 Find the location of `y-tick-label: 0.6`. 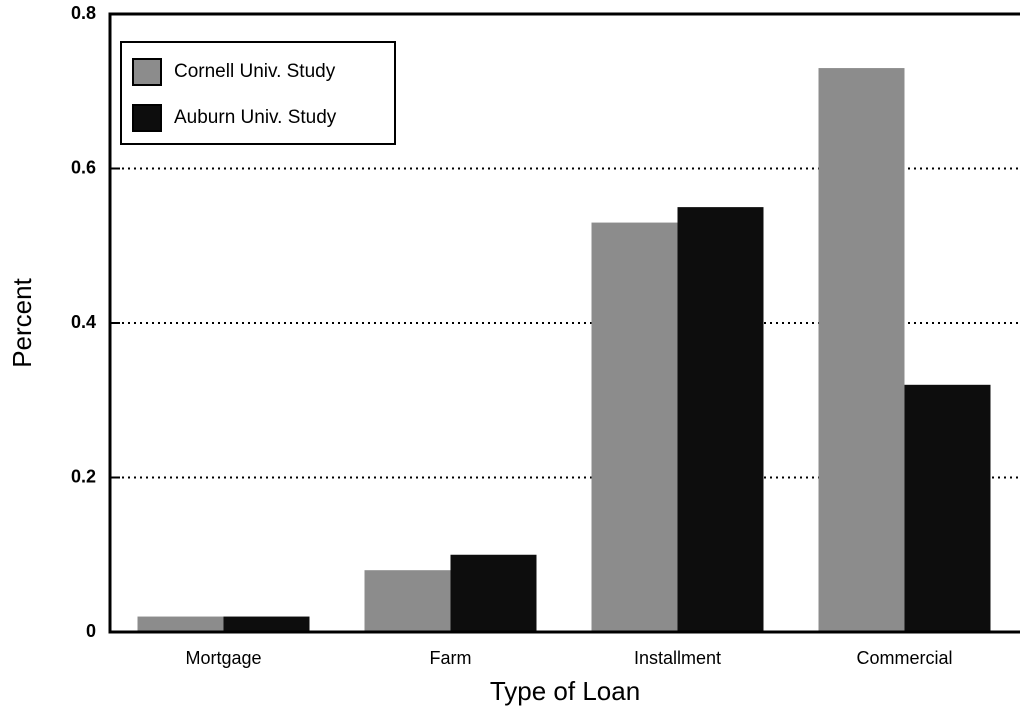

y-tick-label: 0.6 is located at coordinates (83, 167).